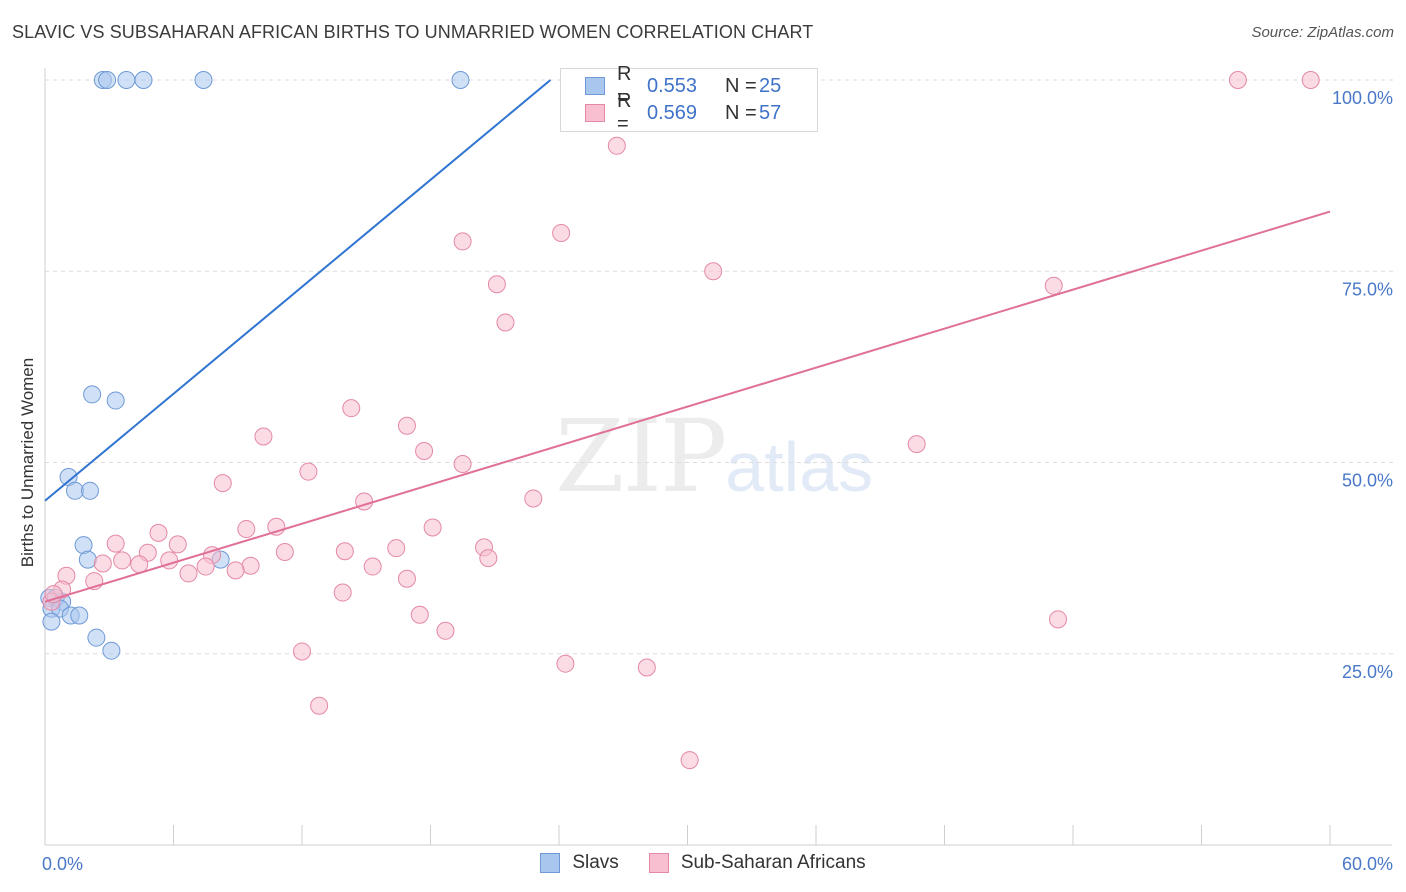  Describe the element at coordinates (641, 456) in the screenshot. I see `watermark-zip: ZIP` at that location.